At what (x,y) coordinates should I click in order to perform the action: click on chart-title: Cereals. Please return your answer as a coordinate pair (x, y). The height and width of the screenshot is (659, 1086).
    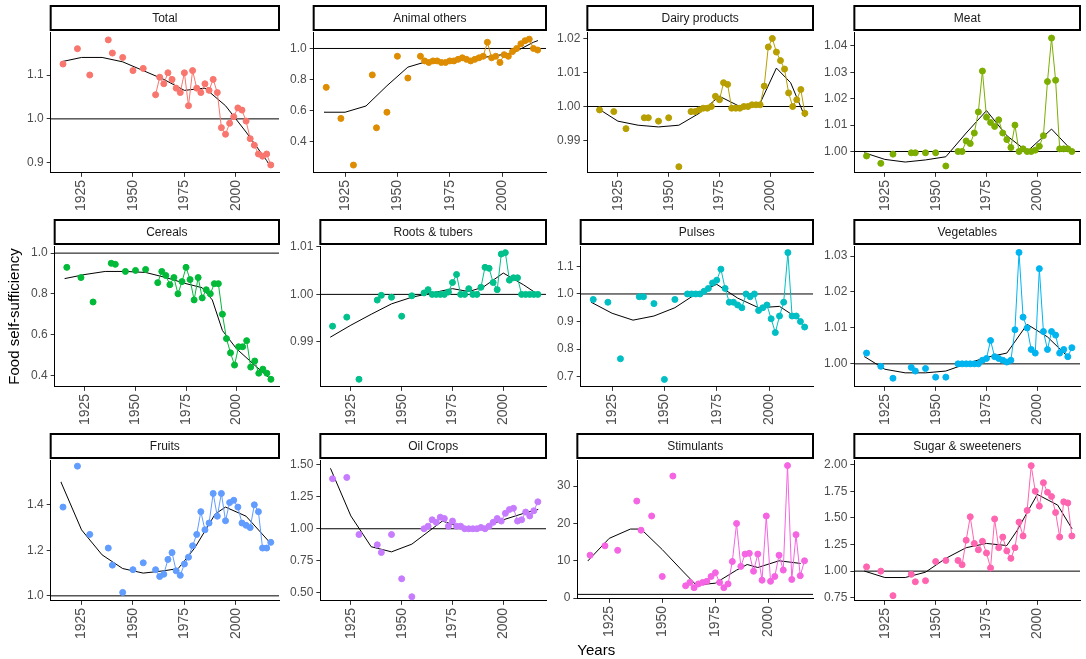
    Looking at the image, I should click on (167, 231).